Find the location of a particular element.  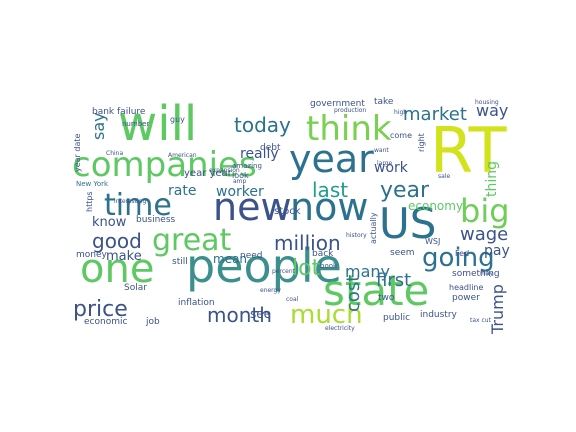

word-new-york: New York is located at coordinates (92, 184).